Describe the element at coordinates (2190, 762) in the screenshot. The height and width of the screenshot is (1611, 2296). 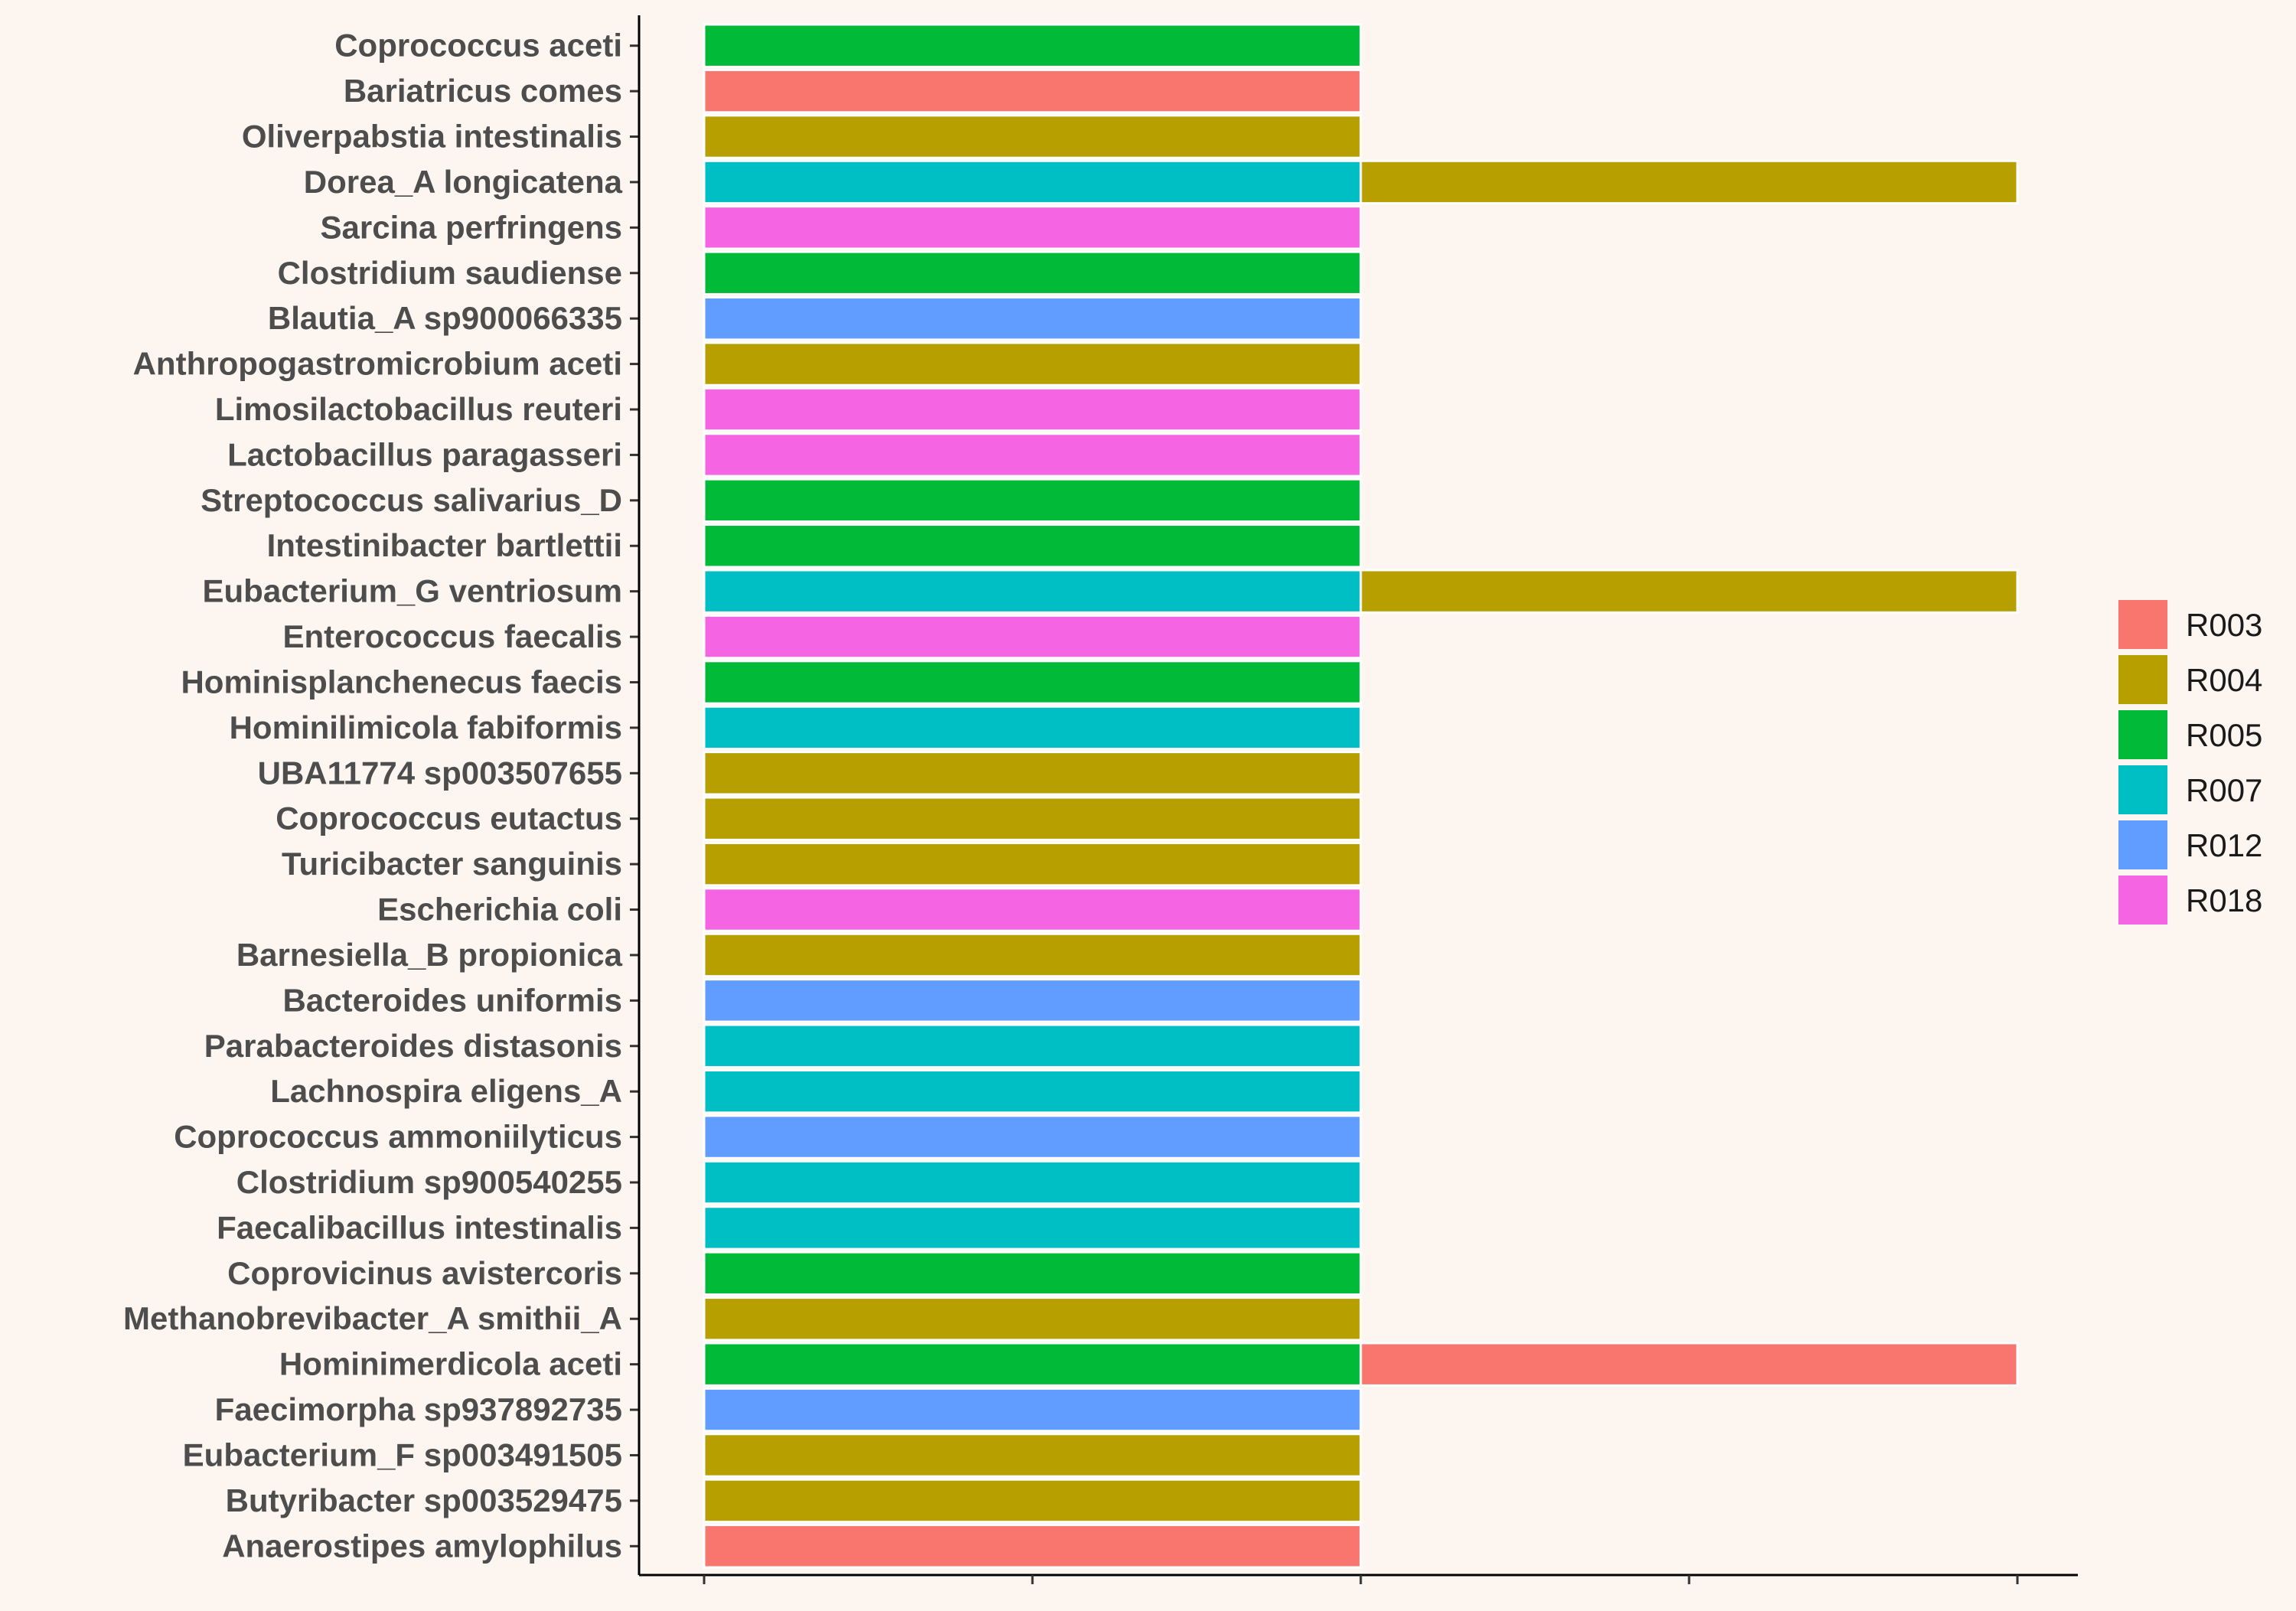
I see `legend: R003 R004 R005 R007 R012 R018` at that location.